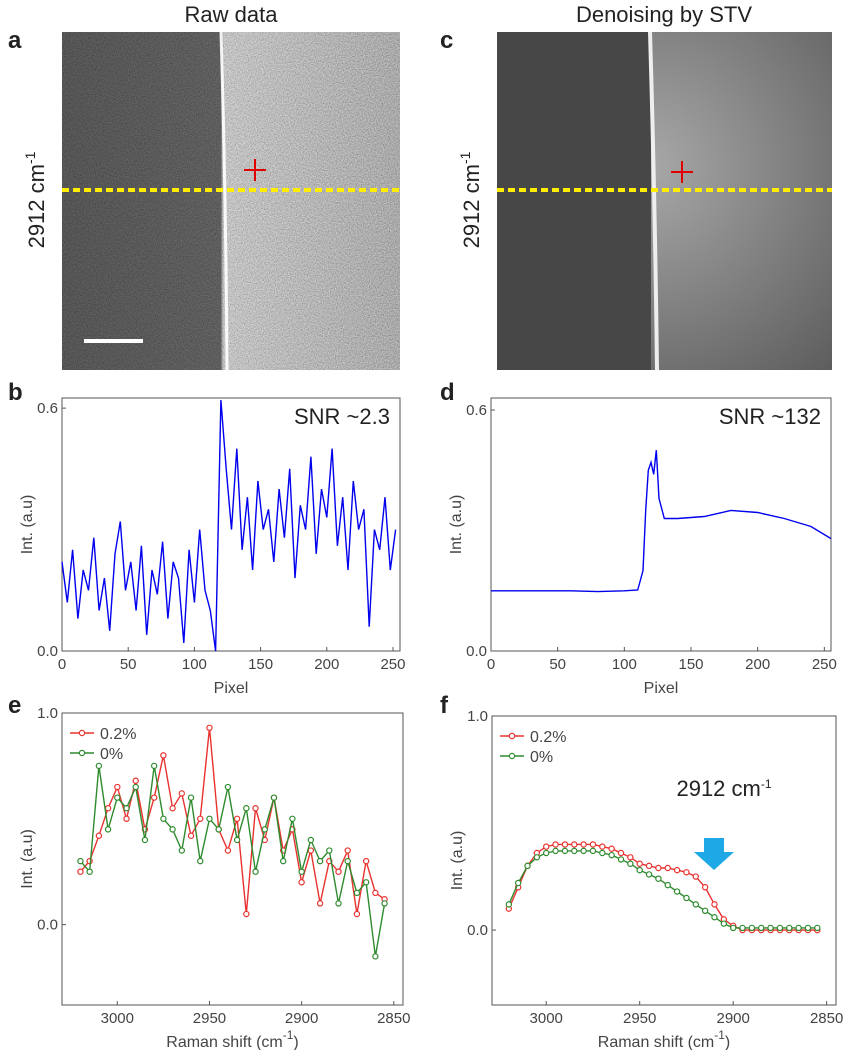 Image resolution: width=858 pixels, height=1050 pixels. Describe the element at coordinates (295, 1042) in the screenshot. I see `text-part: )` at that location.